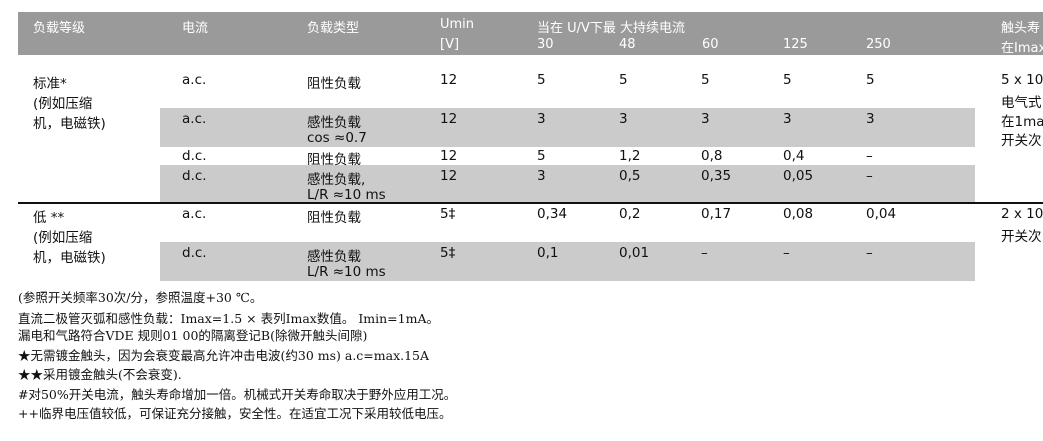  What do you see at coordinates (710, 44) in the screenshot?
I see `header-voltage: 60` at bounding box center [710, 44].